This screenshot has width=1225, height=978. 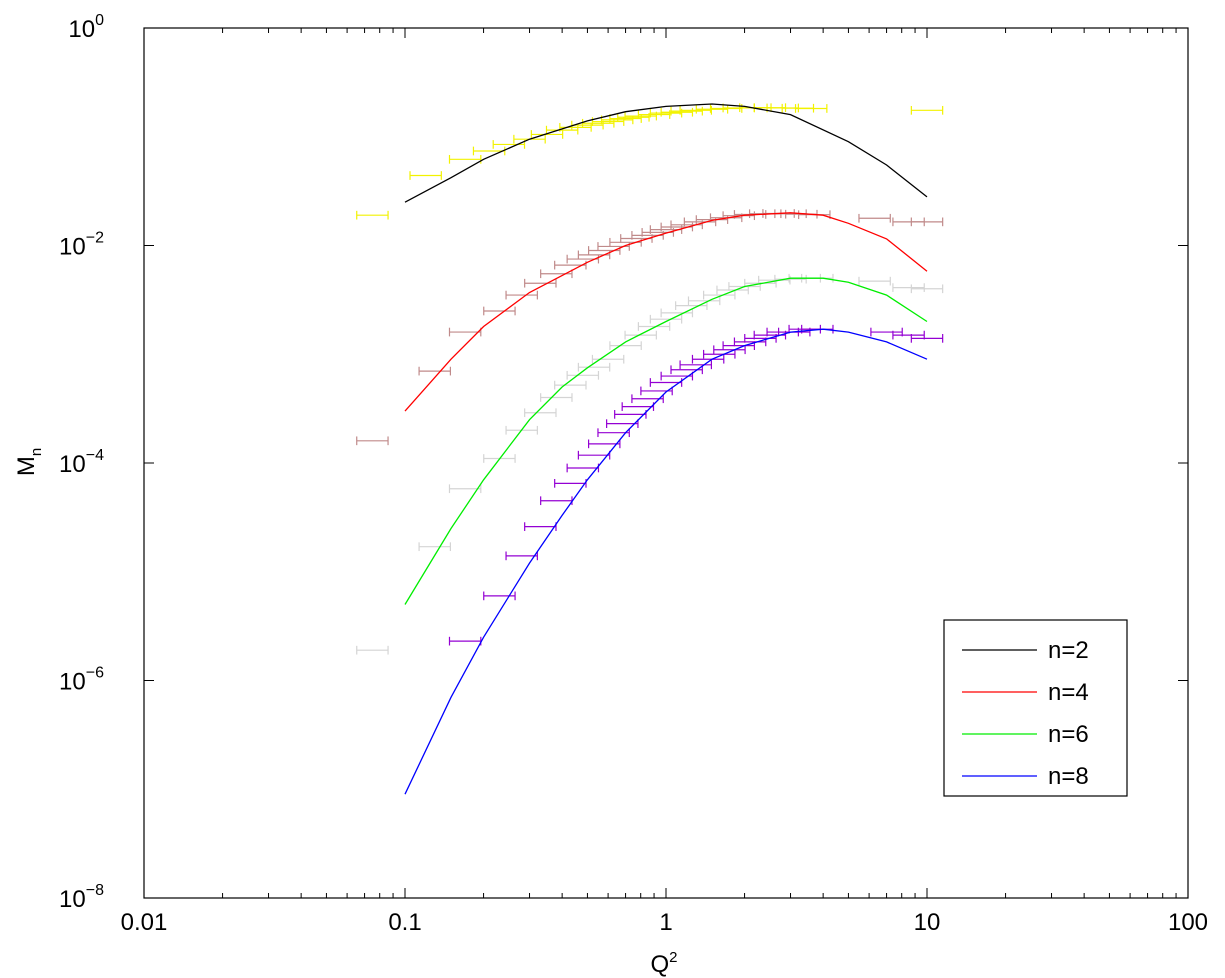 What do you see at coordinates (95, 890) in the screenshot?
I see `y-tick-label-exponent: −8` at bounding box center [95, 890].